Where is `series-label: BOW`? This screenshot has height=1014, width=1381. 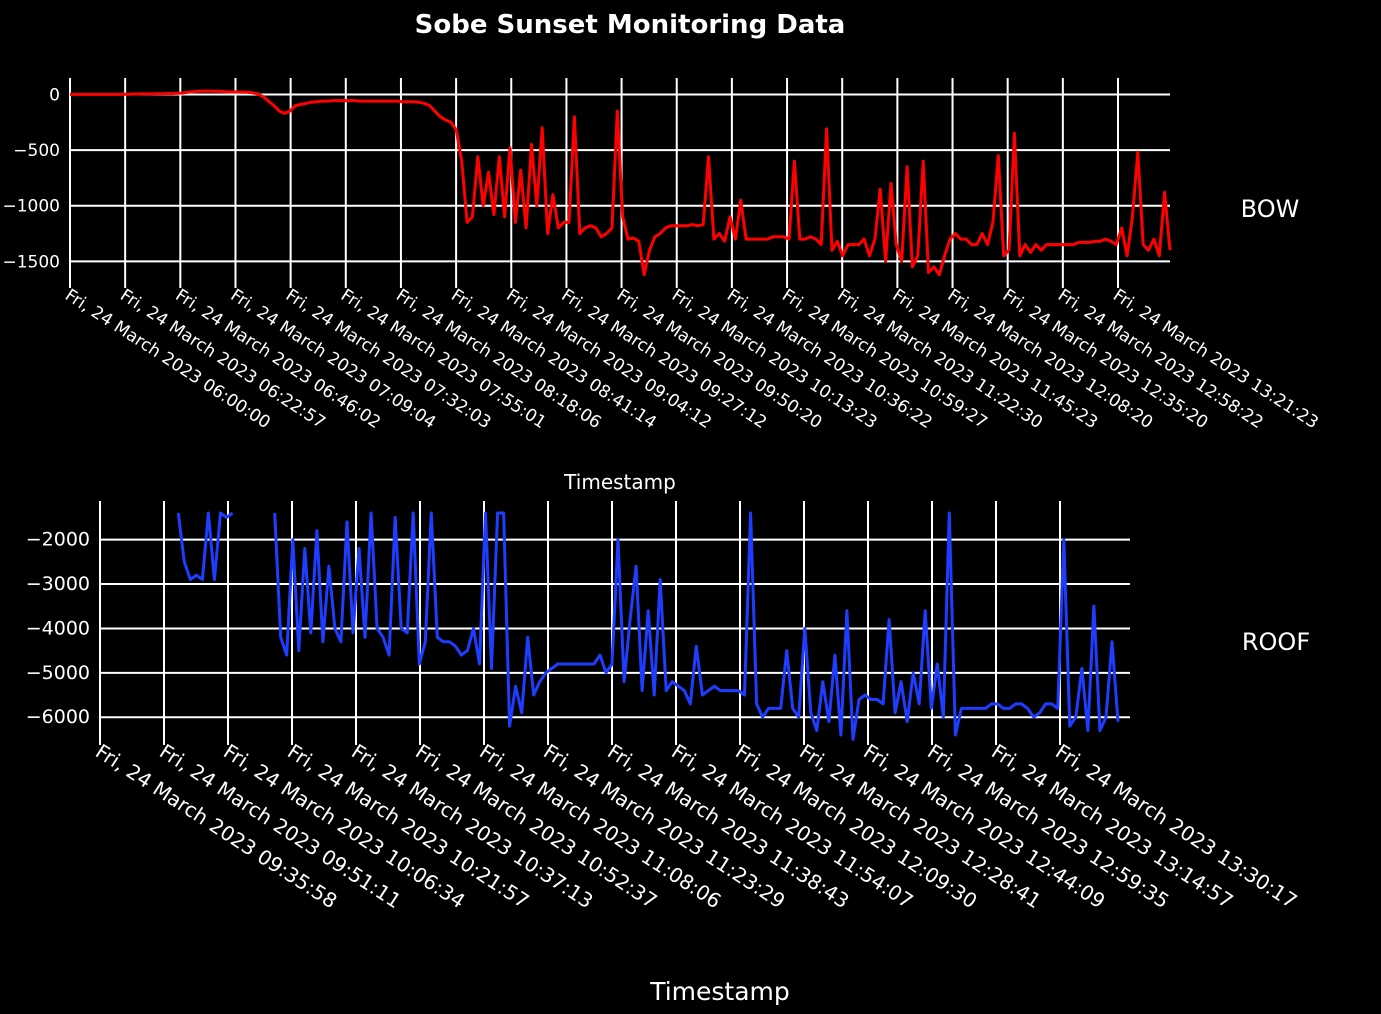
series-label: BOW is located at coordinates (1270, 209).